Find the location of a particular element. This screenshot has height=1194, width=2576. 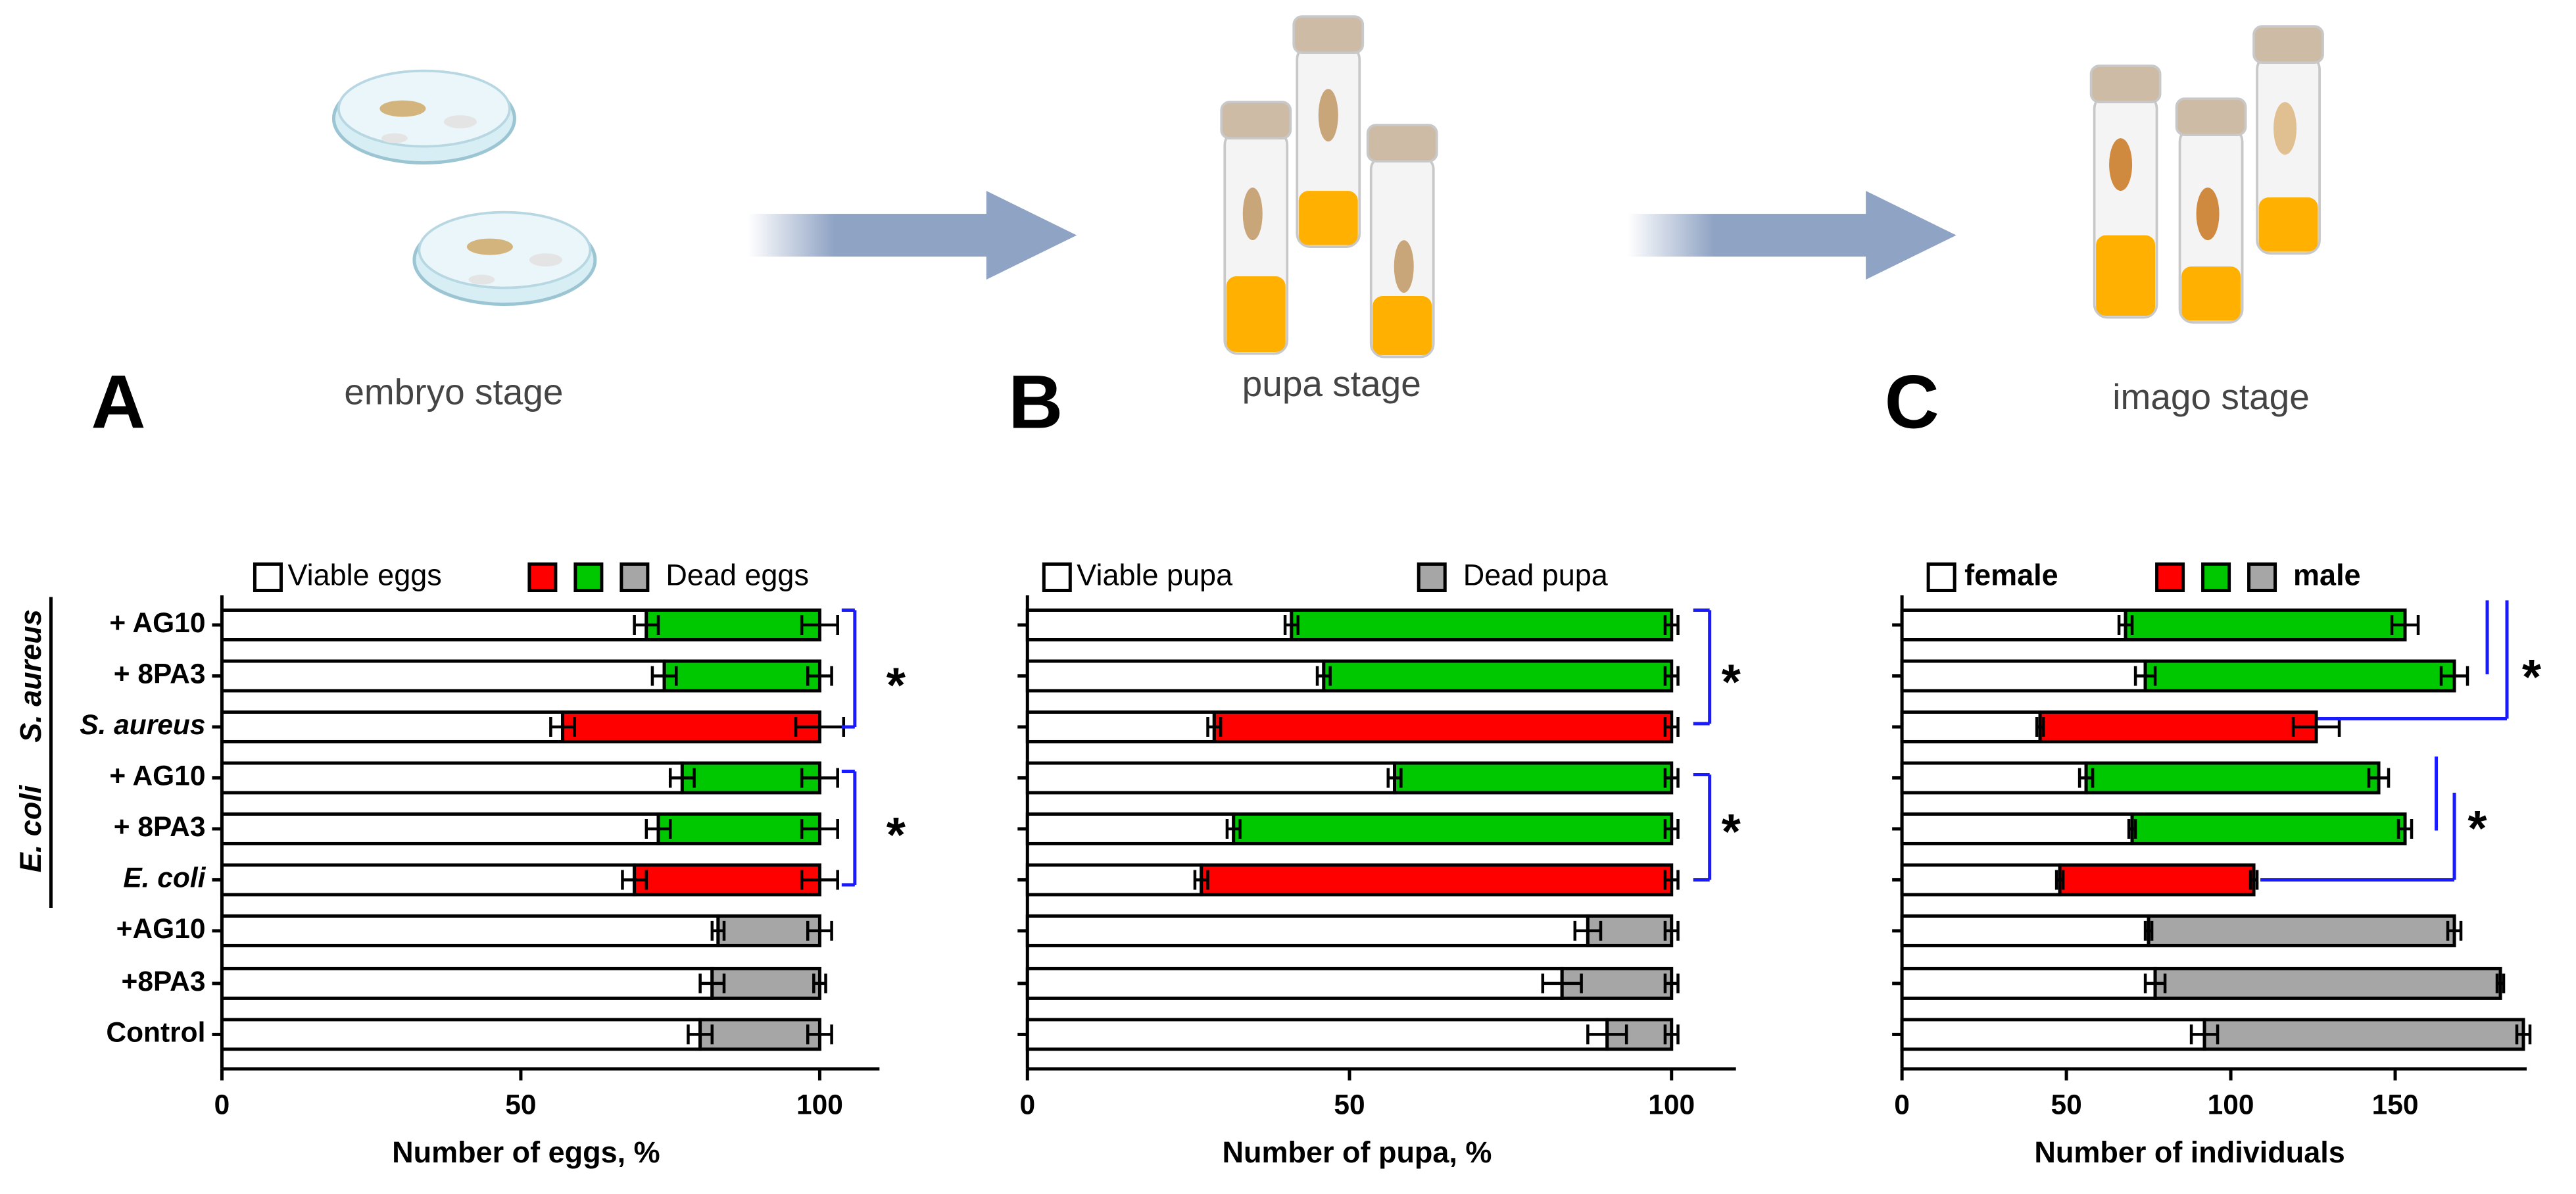

legend-label: Dead pupa is located at coordinates (1536, 574).